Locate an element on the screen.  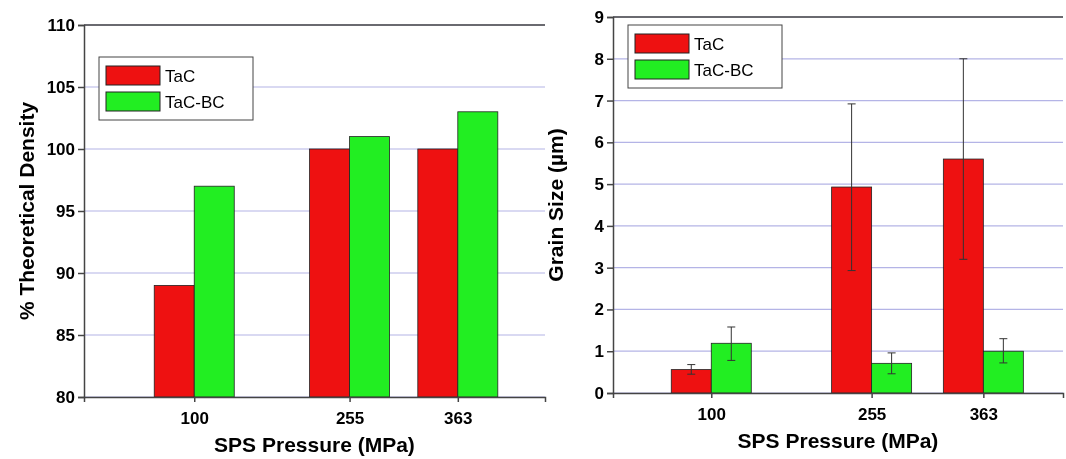
y-tick-label: 2 is located at coordinates (599, 310).